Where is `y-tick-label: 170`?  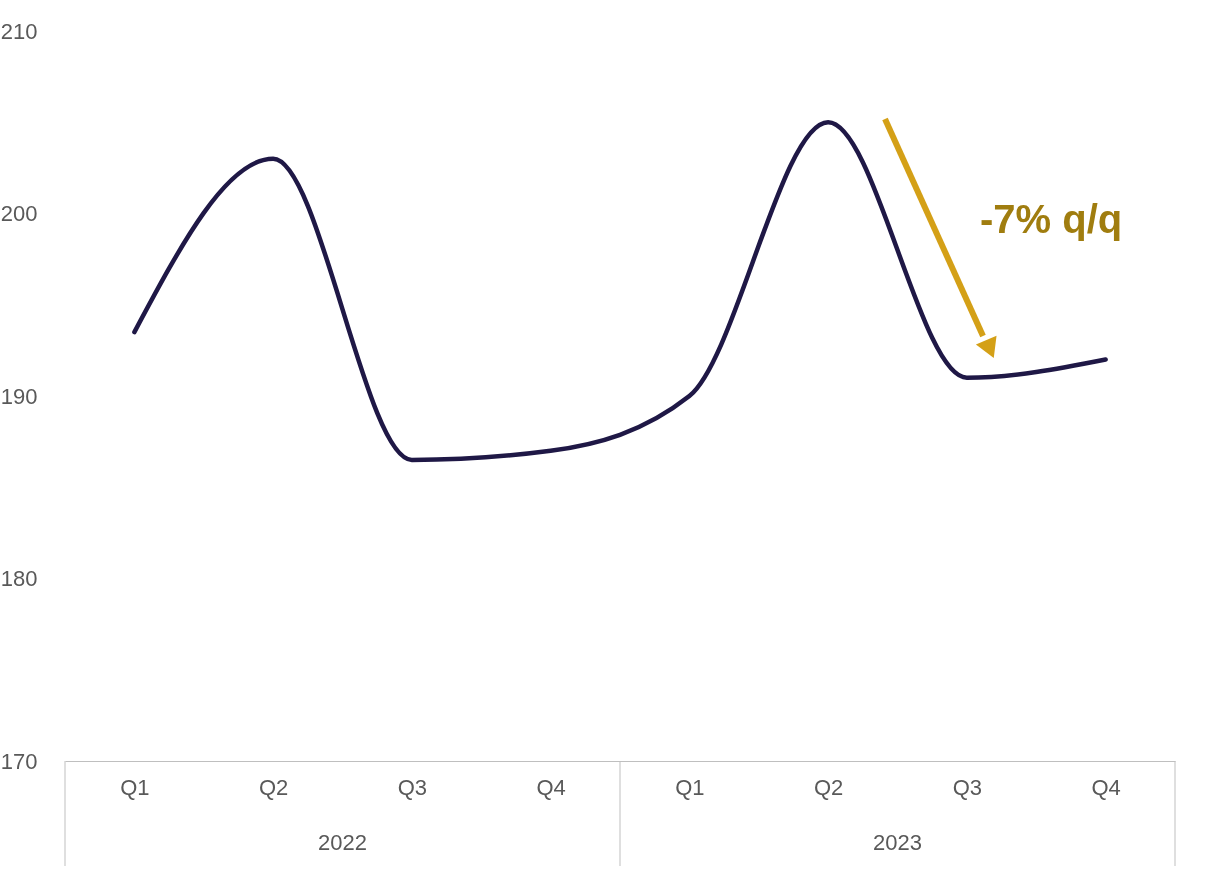
y-tick-label: 170 is located at coordinates (19, 761).